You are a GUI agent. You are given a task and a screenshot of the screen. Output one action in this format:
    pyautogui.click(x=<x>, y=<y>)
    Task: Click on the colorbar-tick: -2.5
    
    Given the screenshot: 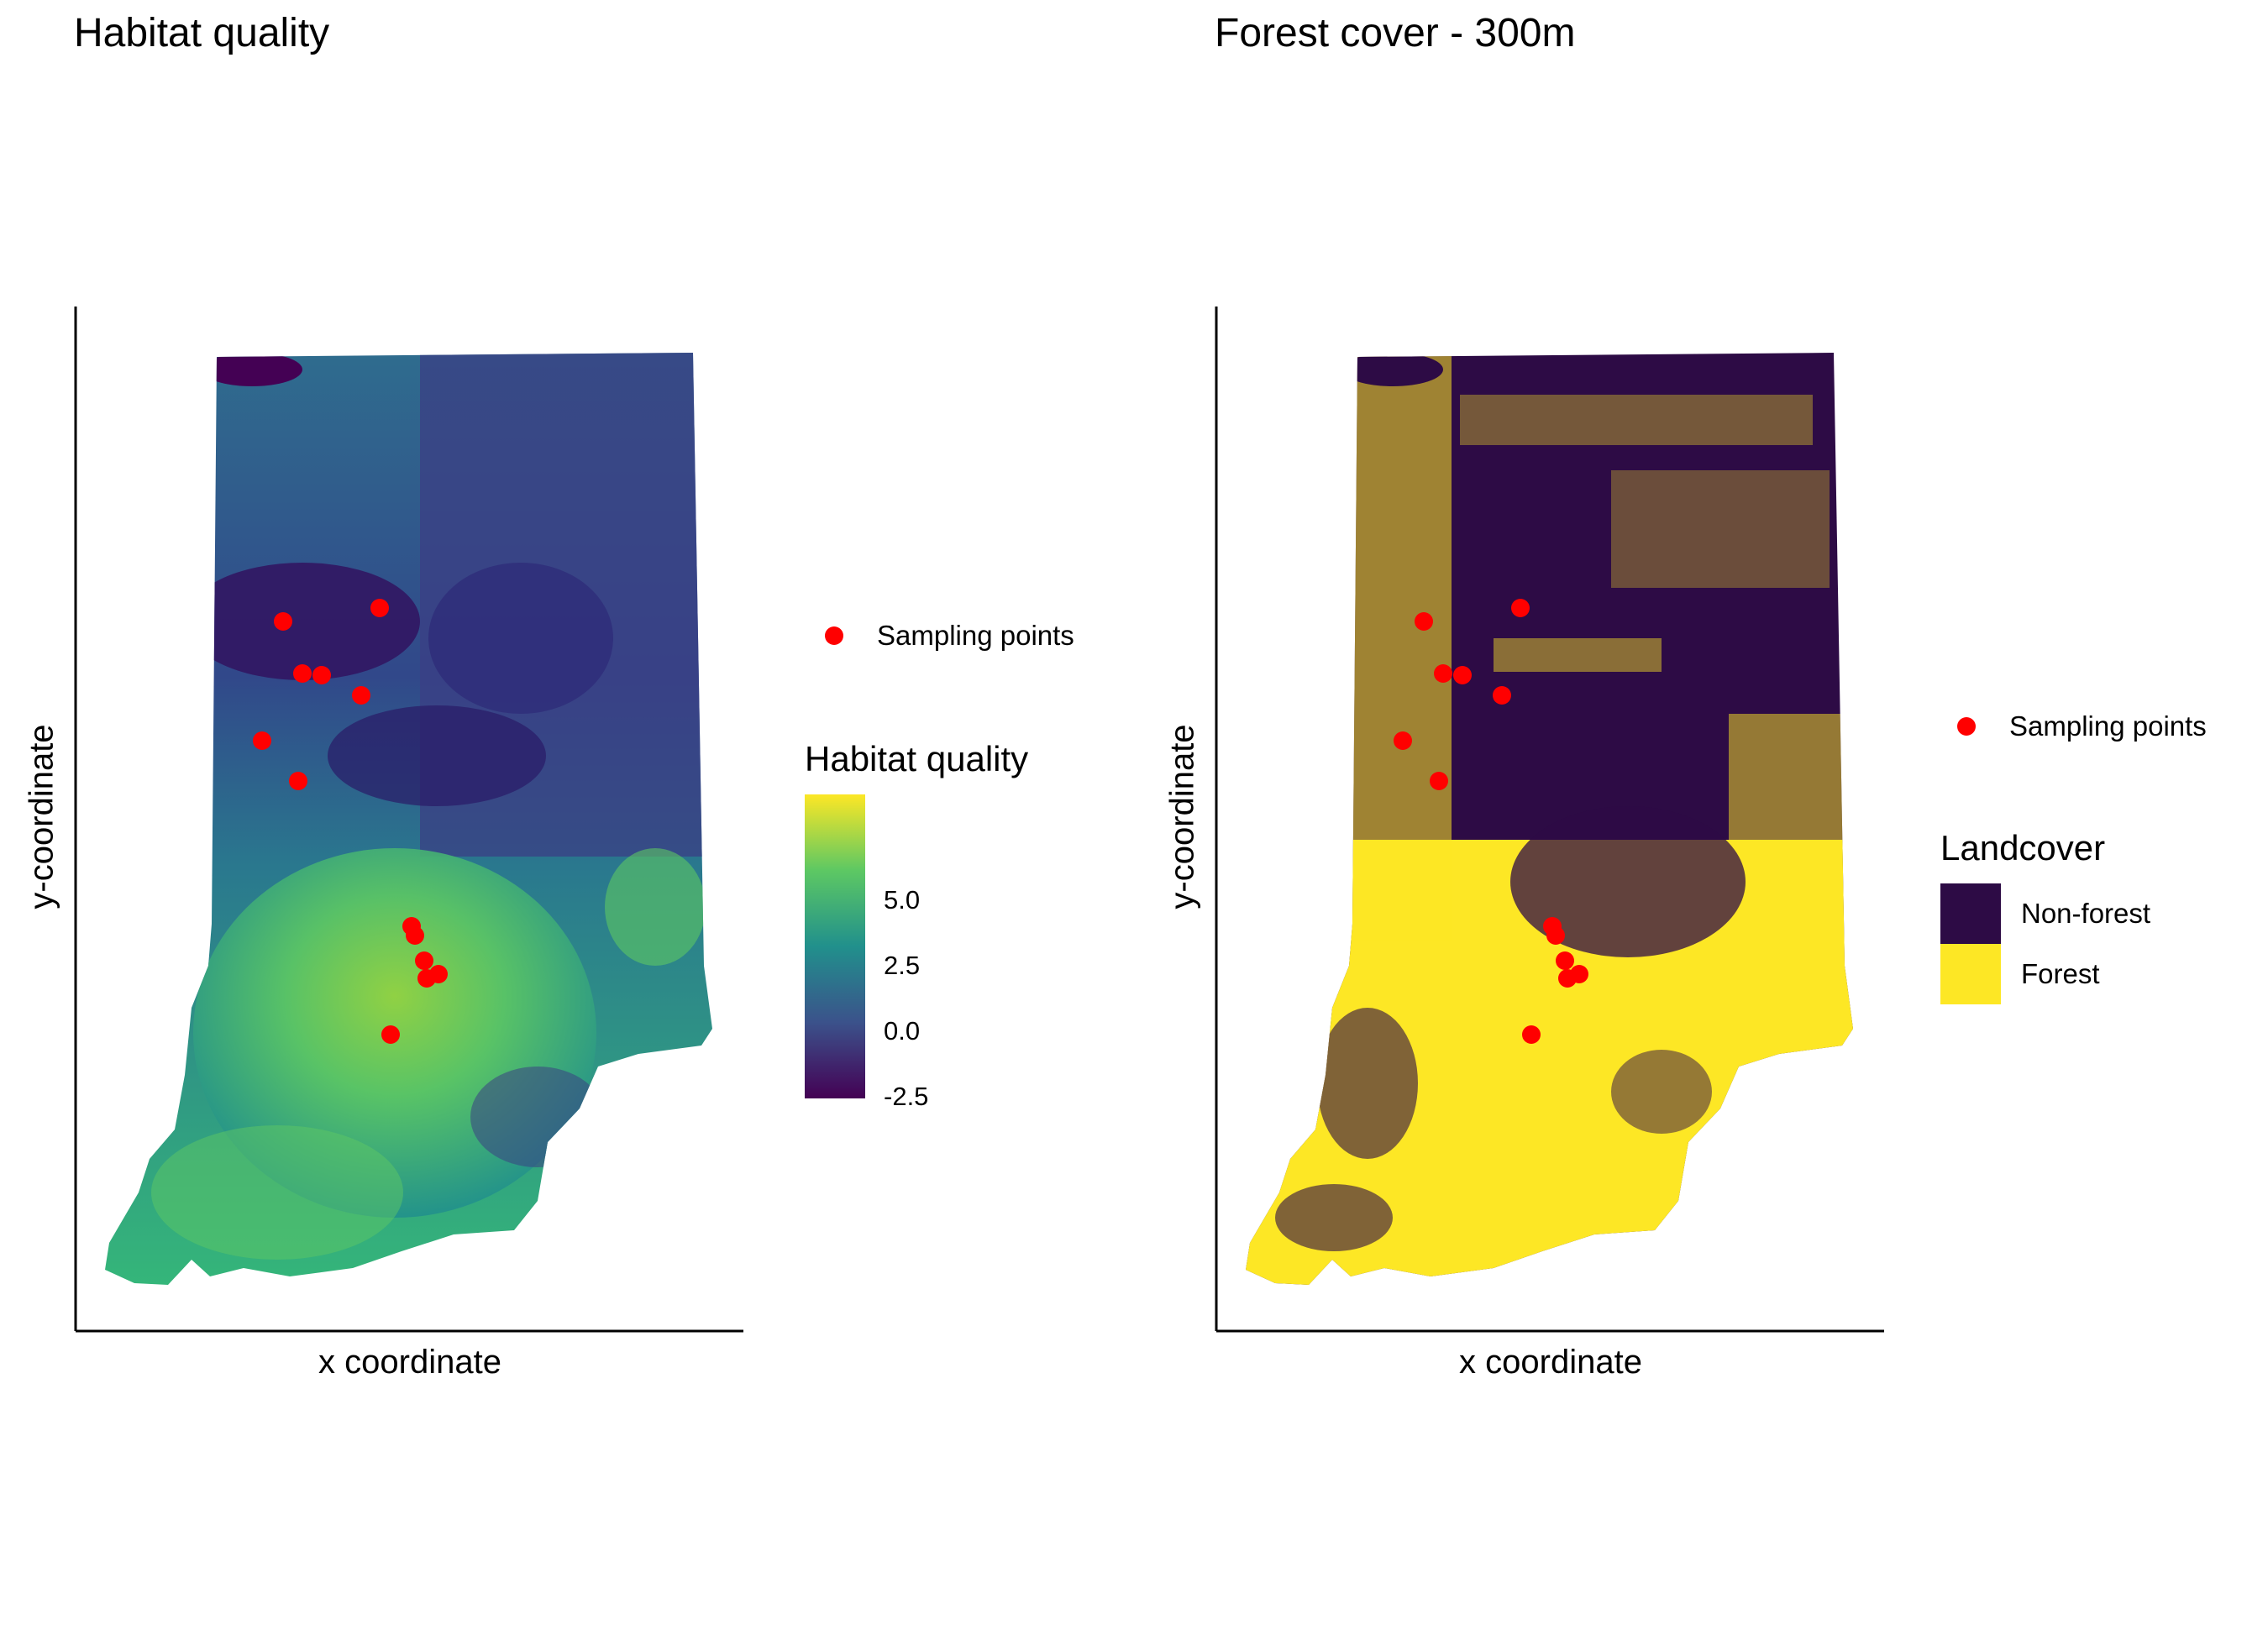 What is the action you would take?
    pyautogui.click(x=906, y=1096)
    